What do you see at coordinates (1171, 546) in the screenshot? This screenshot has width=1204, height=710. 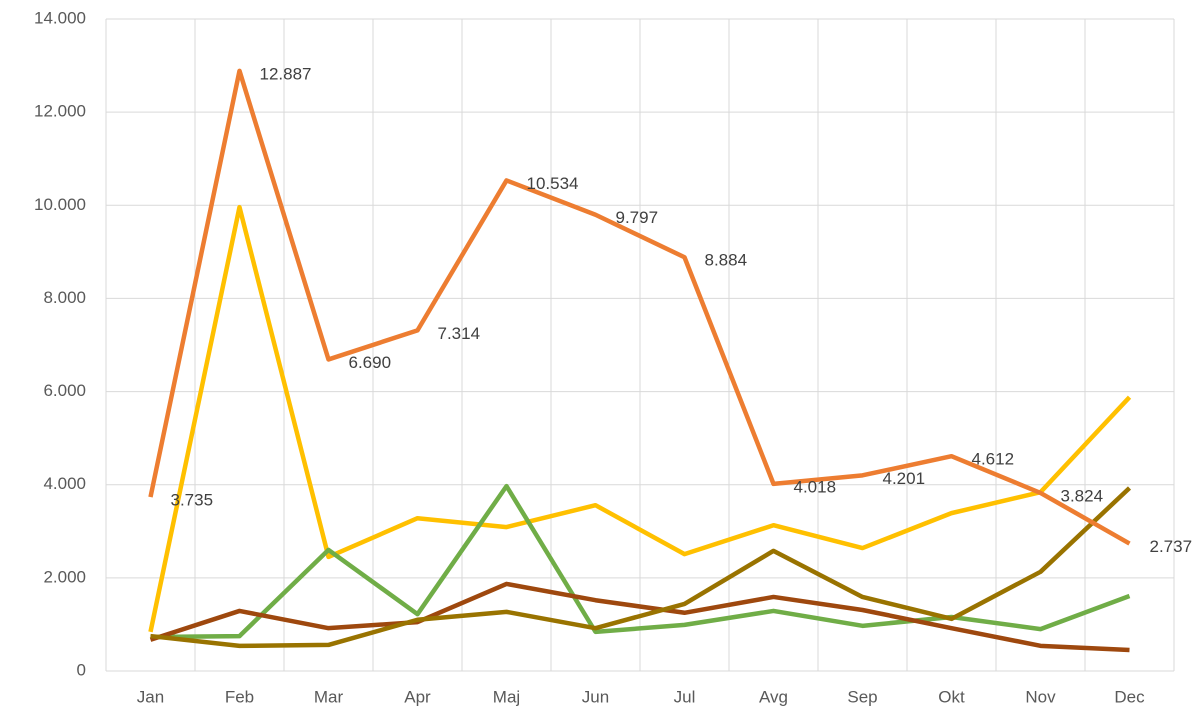 I see `data-label: 2.737` at bounding box center [1171, 546].